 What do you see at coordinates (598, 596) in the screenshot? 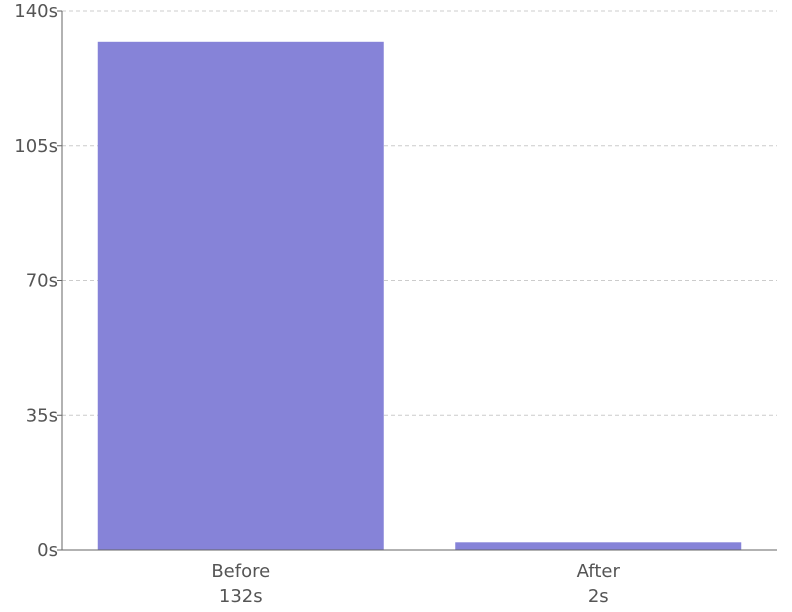
I see `x-value-label: 2s` at bounding box center [598, 596].